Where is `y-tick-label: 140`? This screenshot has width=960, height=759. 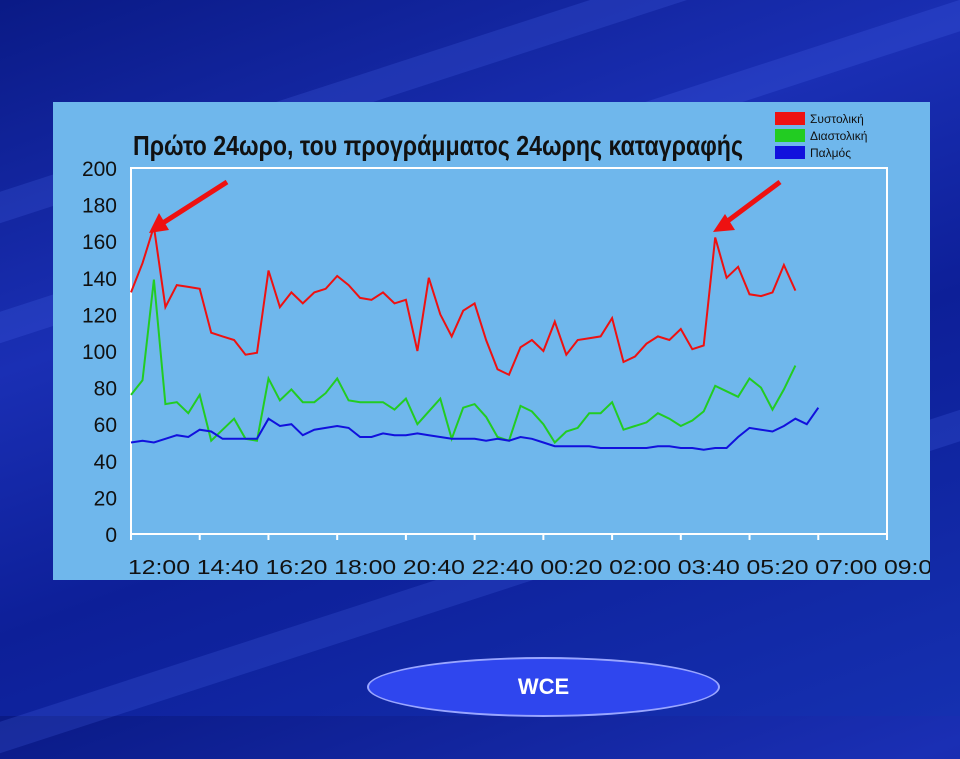 y-tick-label: 140 is located at coordinates (99, 279).